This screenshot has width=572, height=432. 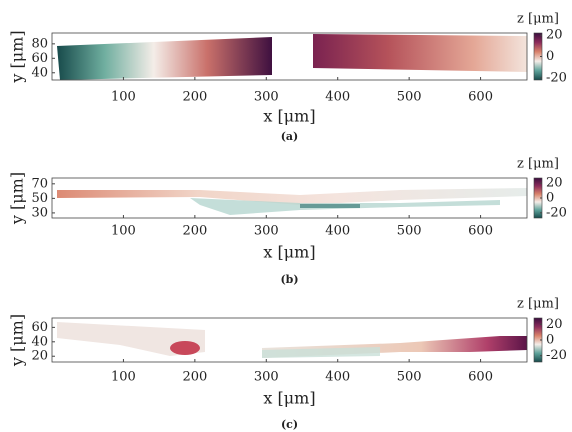 I want to click on y-tick-label: 80, so click(x=39, y=43).